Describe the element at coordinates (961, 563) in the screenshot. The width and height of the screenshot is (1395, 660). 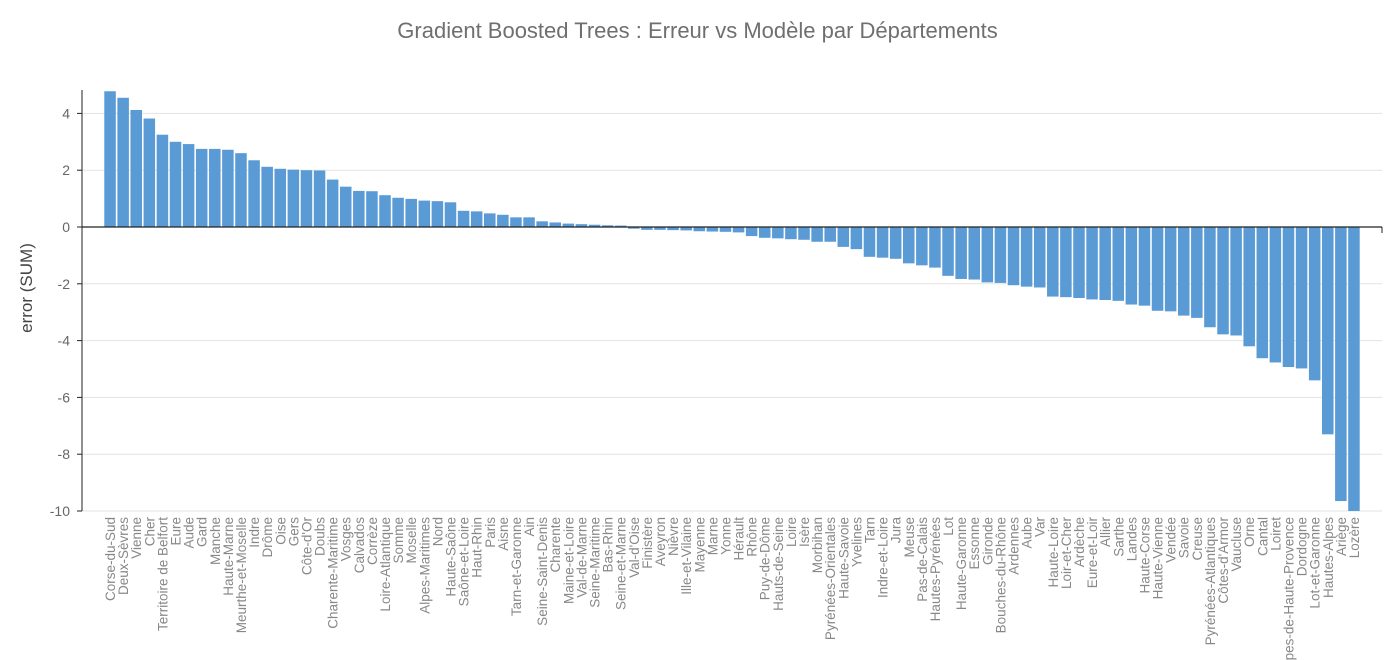
I see `x-tick-label: Haute-Garonne` at that location.